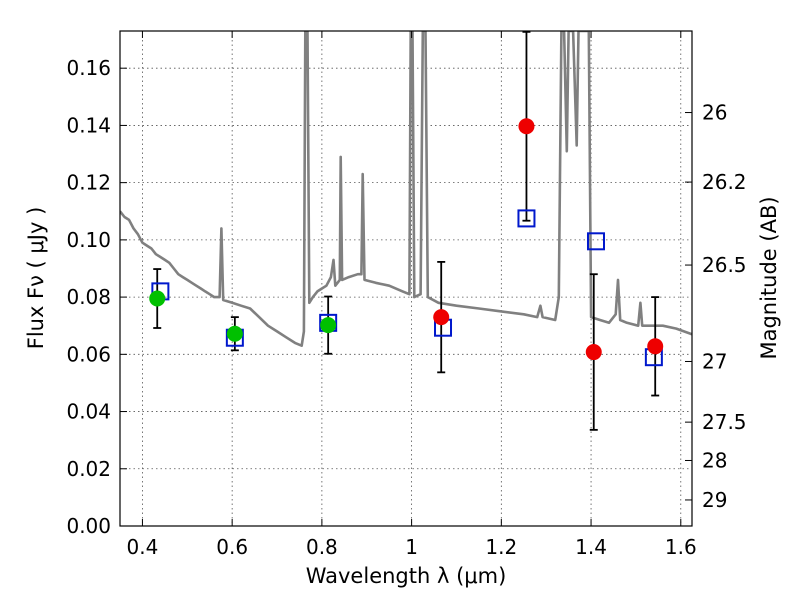  I want to click on x-tick-label: 1.2, so click(501, 547).